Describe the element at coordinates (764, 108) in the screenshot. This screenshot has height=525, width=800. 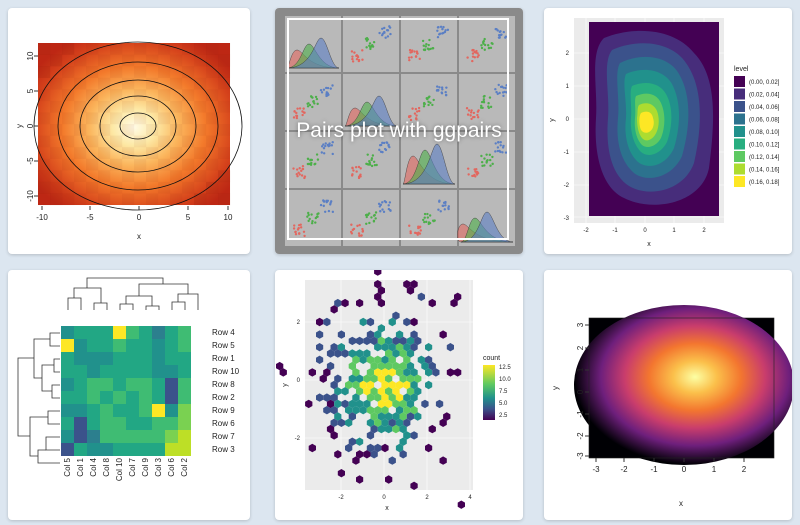
I see `legend-entry: (0.04, 0.06]` at that location.